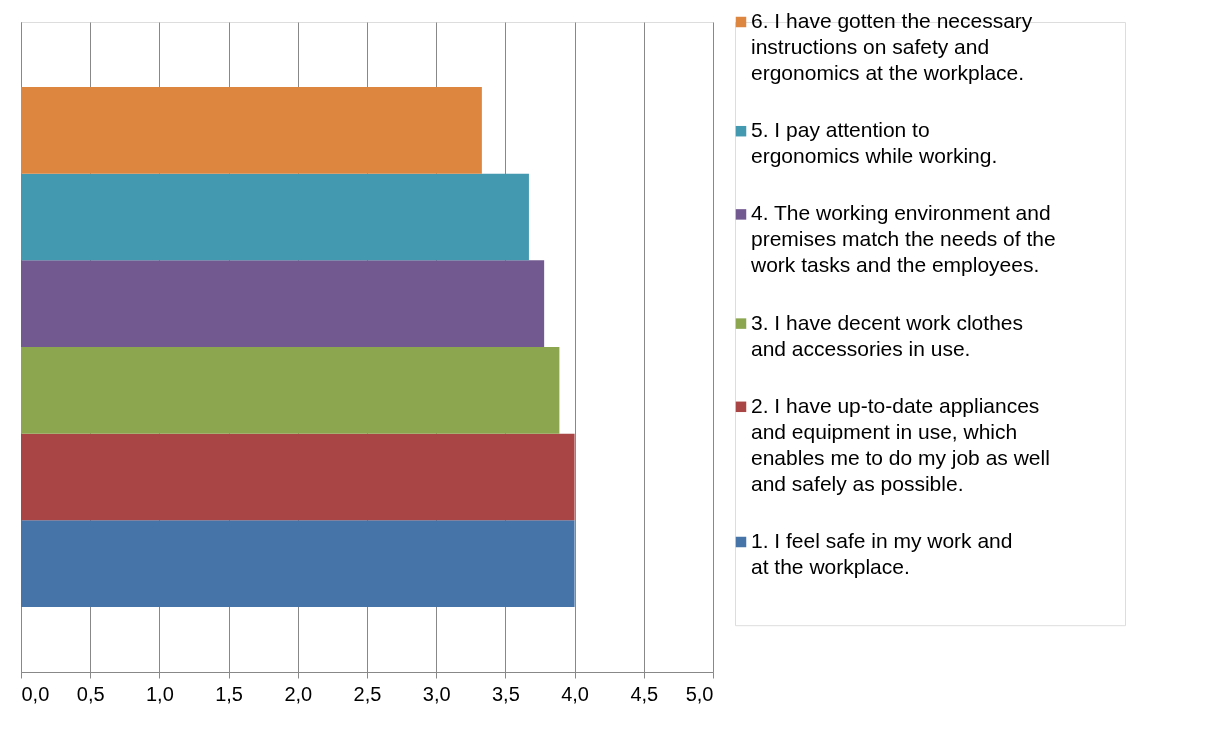  What do you see at coordinates (644, 693) in the screenshot?
I see `x-tick-label: 4,5` at bounding box center [644, 693].